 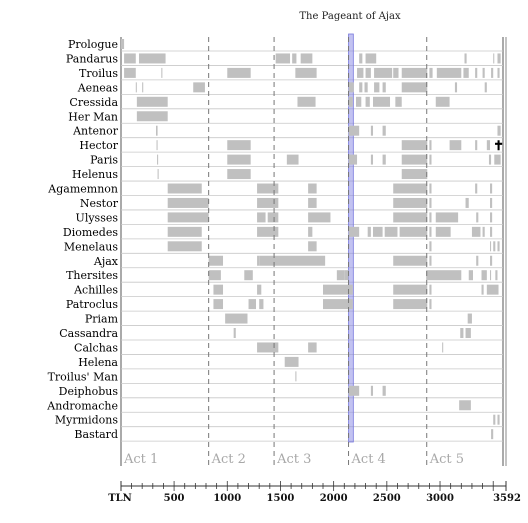 What do you see at coordinates (140, 459) in the screenshot?
I see `act-label: Act 1` at bounding box center [140, 459].